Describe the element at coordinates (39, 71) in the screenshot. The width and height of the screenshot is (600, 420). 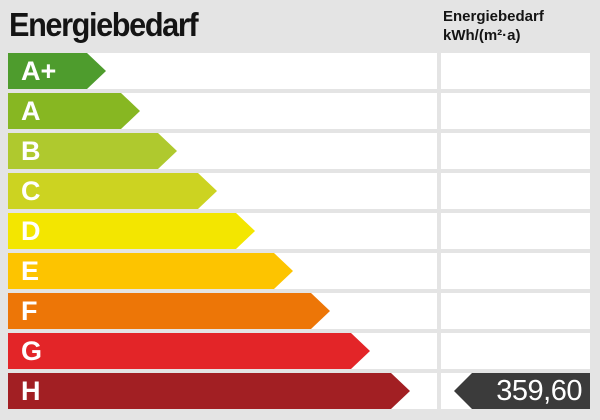
I see `rating-label: A+` at that location.